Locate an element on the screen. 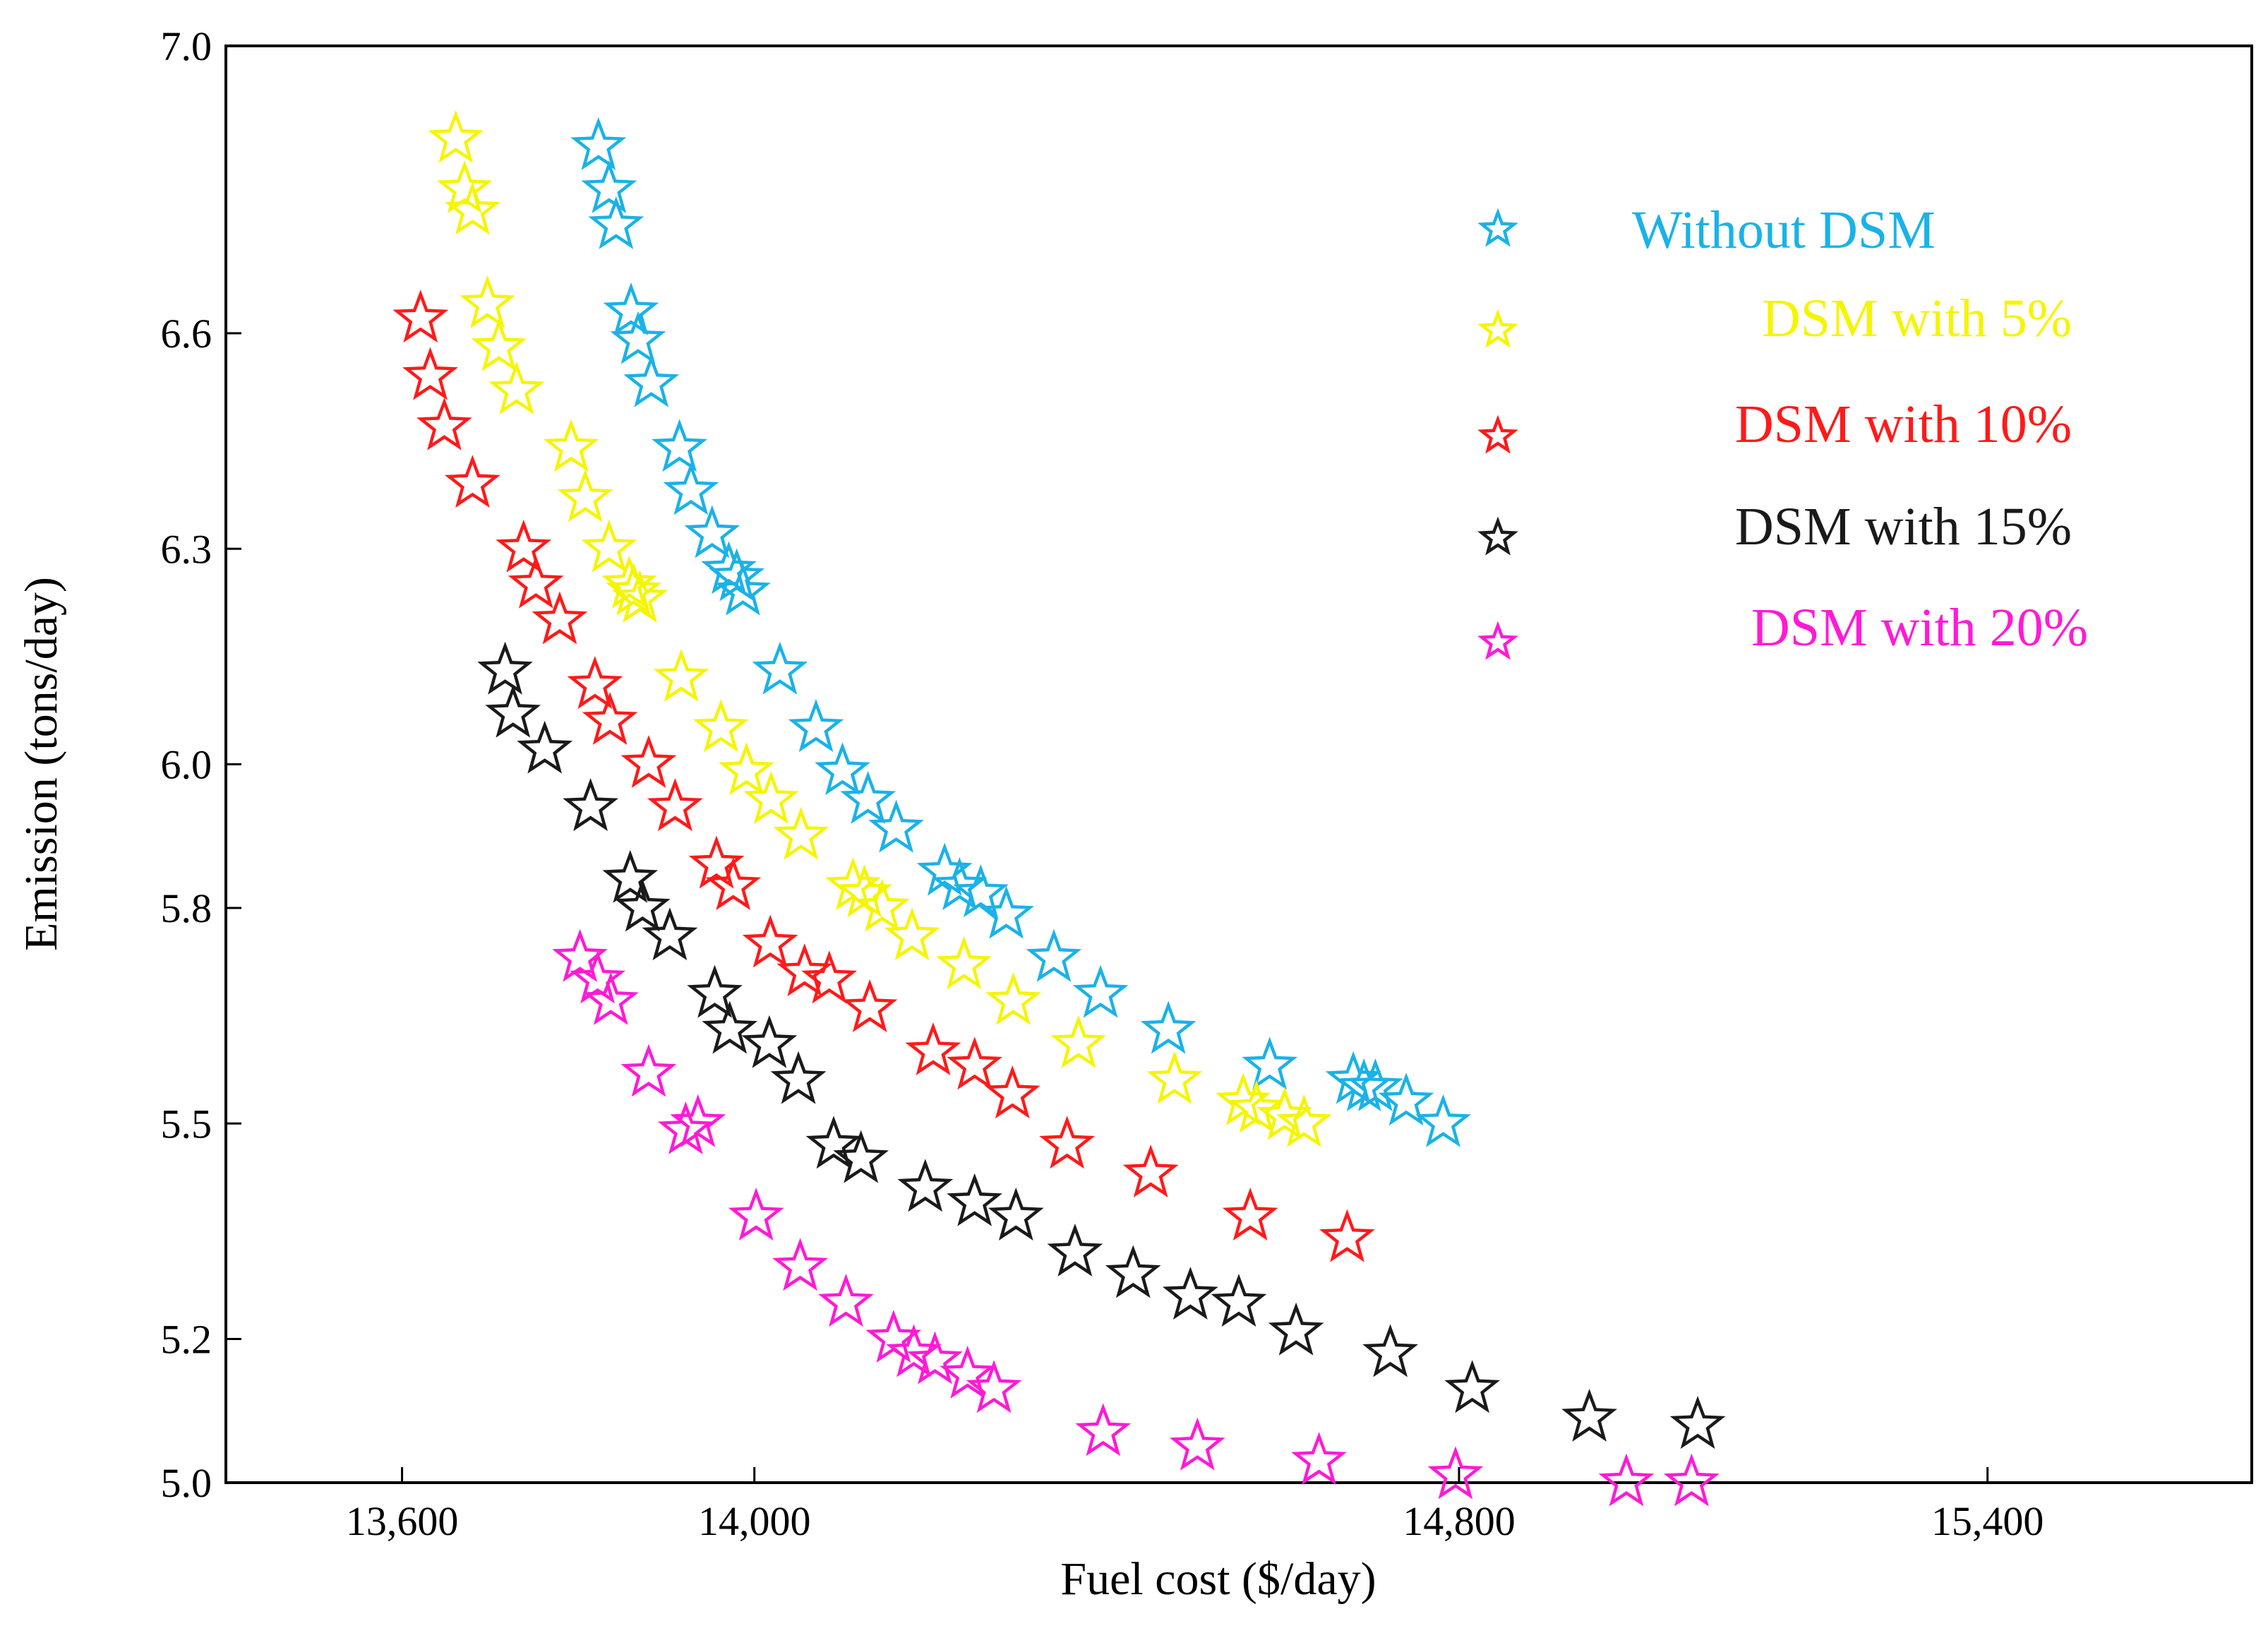  x-tick-label: 13,600 is located at coordinates (403, 1521).